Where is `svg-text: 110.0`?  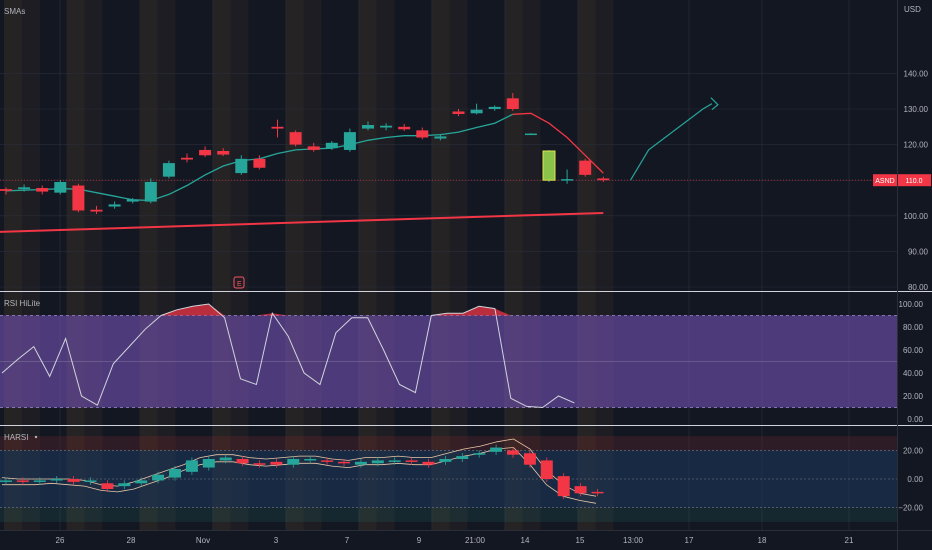 svg-text: 110.0 is located at coordinates (914, 181).